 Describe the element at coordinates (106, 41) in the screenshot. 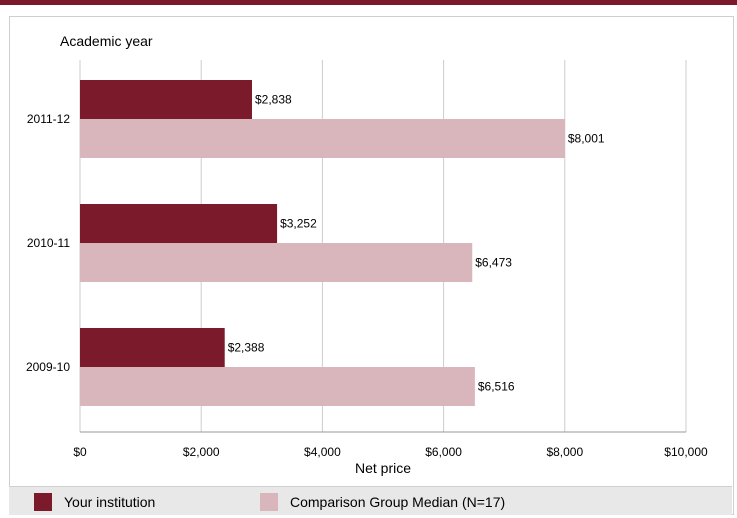

I see `y-axis-label: Academic year` at that location.